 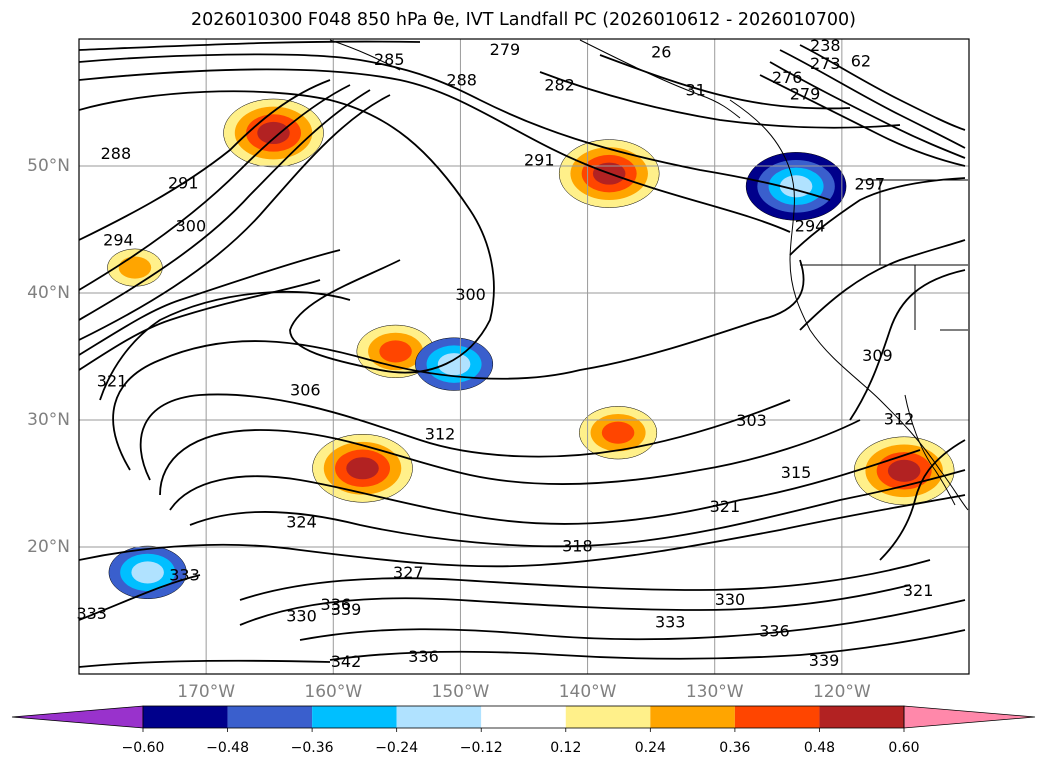 I want to click on contour-label: 62, so click(x=861, y=60).